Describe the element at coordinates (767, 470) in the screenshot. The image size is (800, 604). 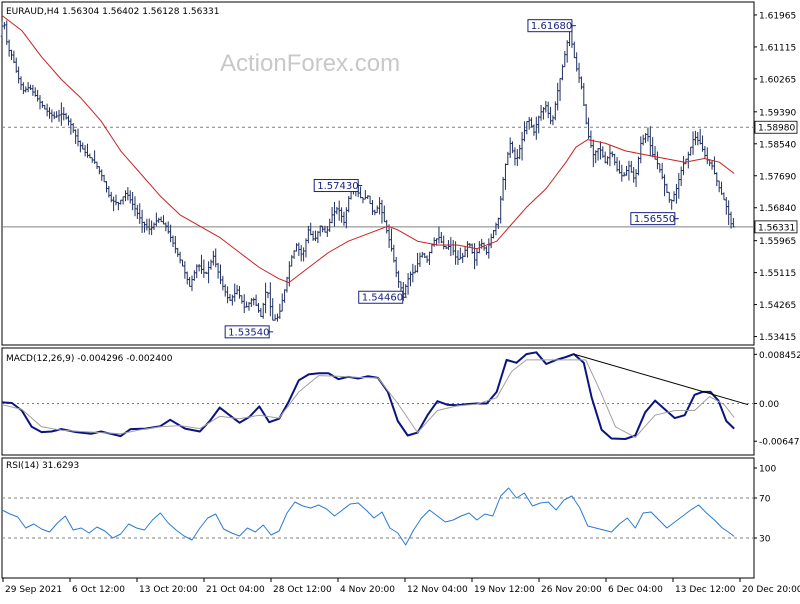
I see `rsi-y-tick-label: 100` at that location.